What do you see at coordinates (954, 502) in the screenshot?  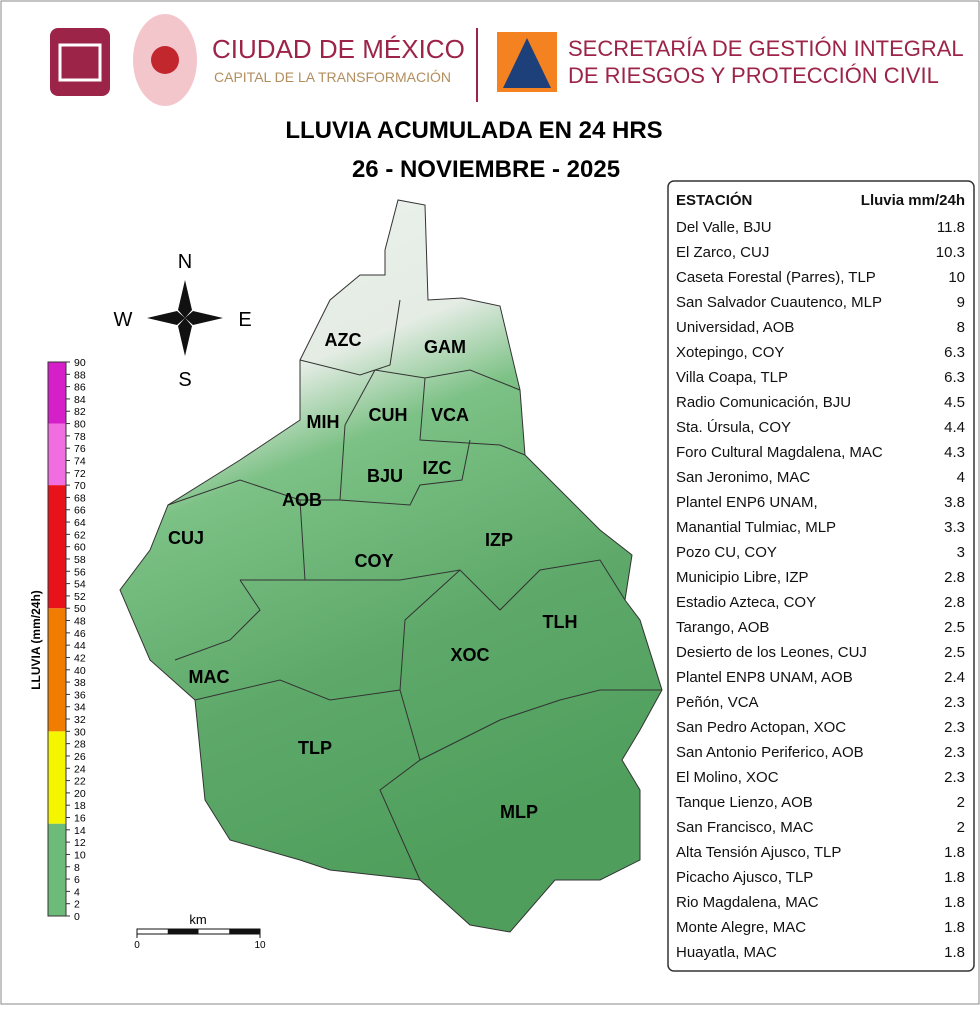 I see `station-value: 3.8` at bounding box center [954, 502].